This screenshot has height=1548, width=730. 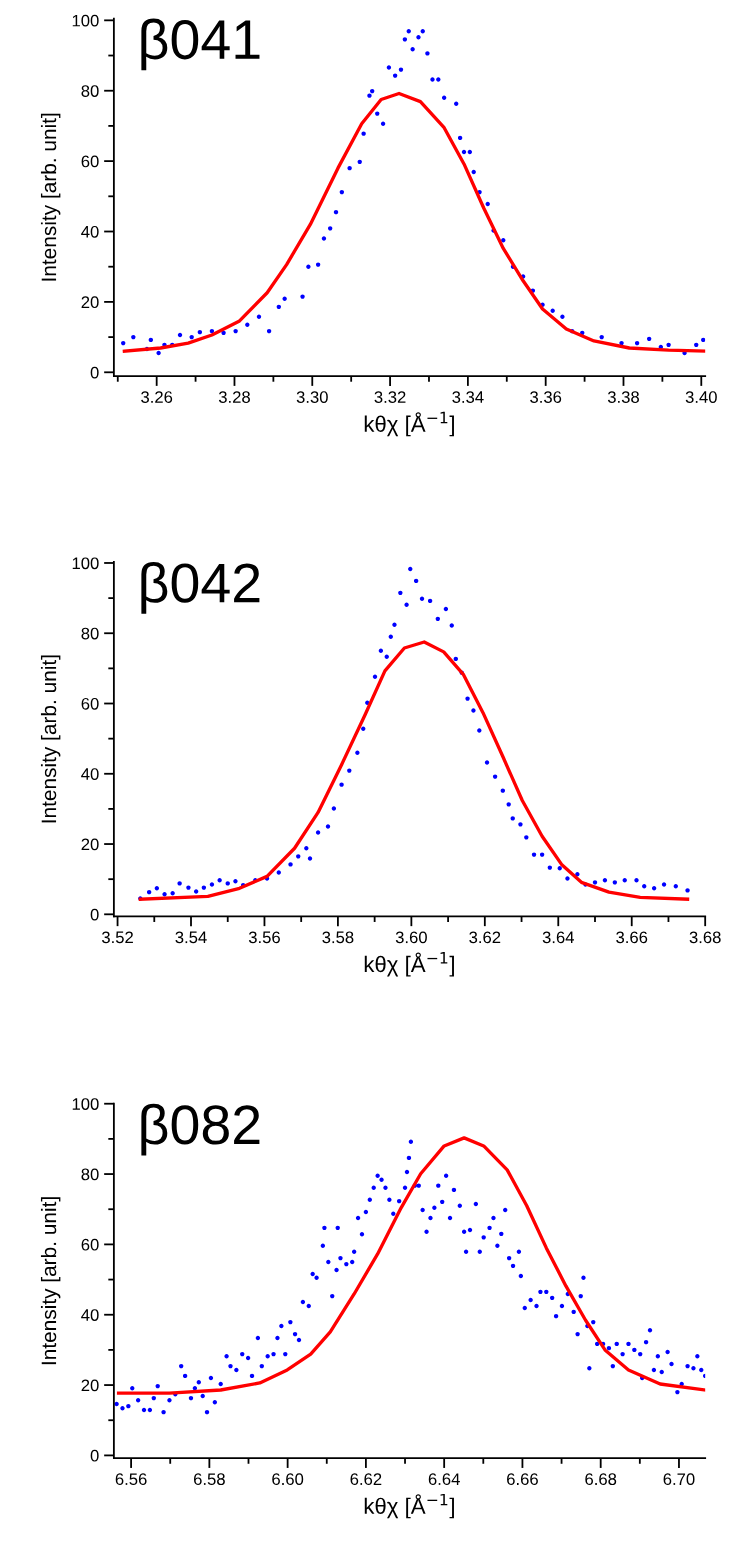 I want to click on x-tick-label: 3.34, so click(x=468, y=397).